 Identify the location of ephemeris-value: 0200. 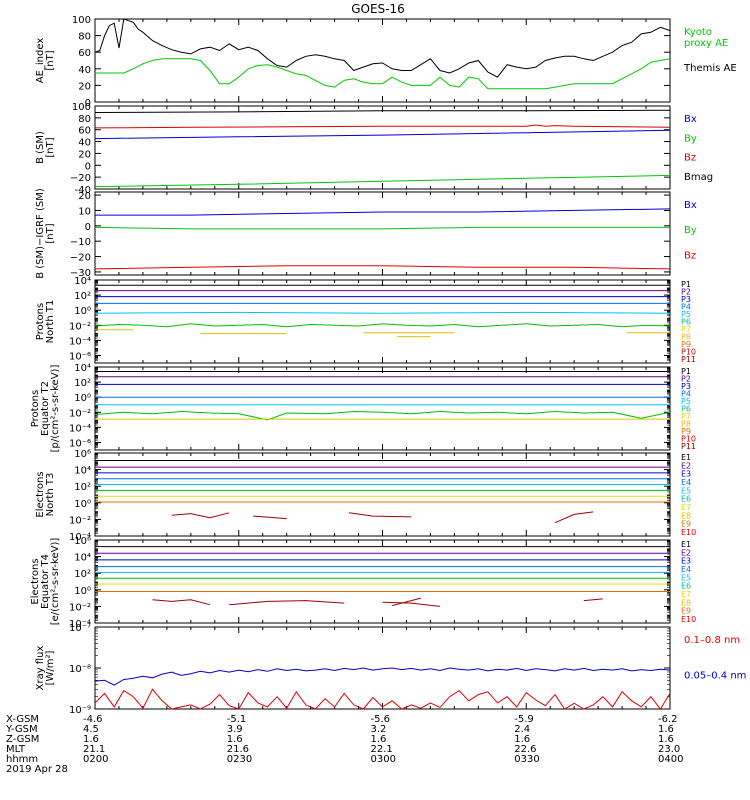
(95, 759).